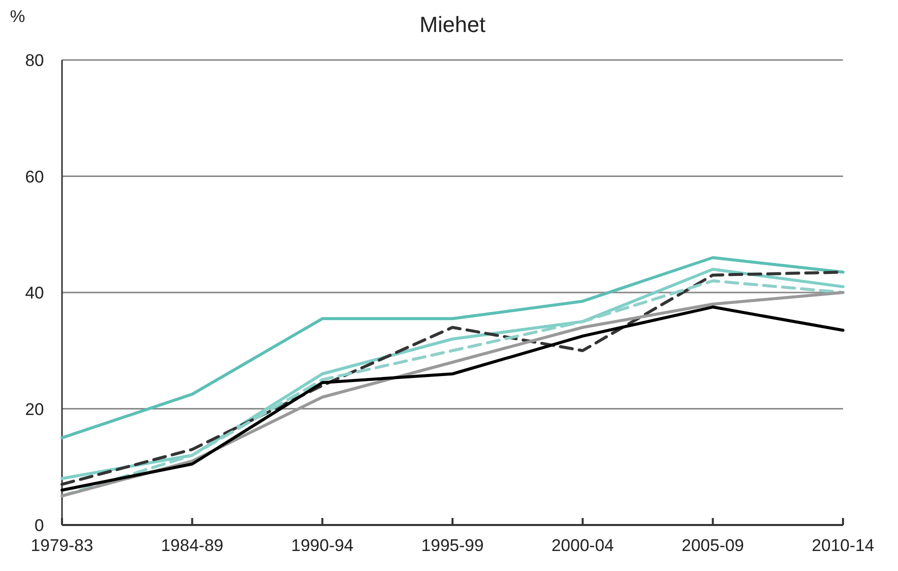  Describe the element at coordinates (18, 16) in the screenshot. I see `y-axis-title: %` at that location.